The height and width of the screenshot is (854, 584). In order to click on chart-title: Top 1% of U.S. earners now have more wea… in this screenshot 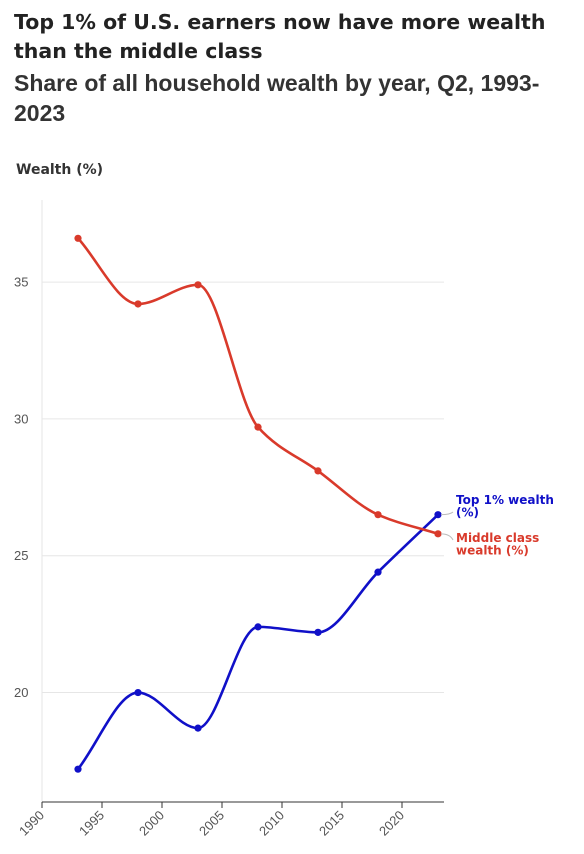, I will do `click(280, 36)`.